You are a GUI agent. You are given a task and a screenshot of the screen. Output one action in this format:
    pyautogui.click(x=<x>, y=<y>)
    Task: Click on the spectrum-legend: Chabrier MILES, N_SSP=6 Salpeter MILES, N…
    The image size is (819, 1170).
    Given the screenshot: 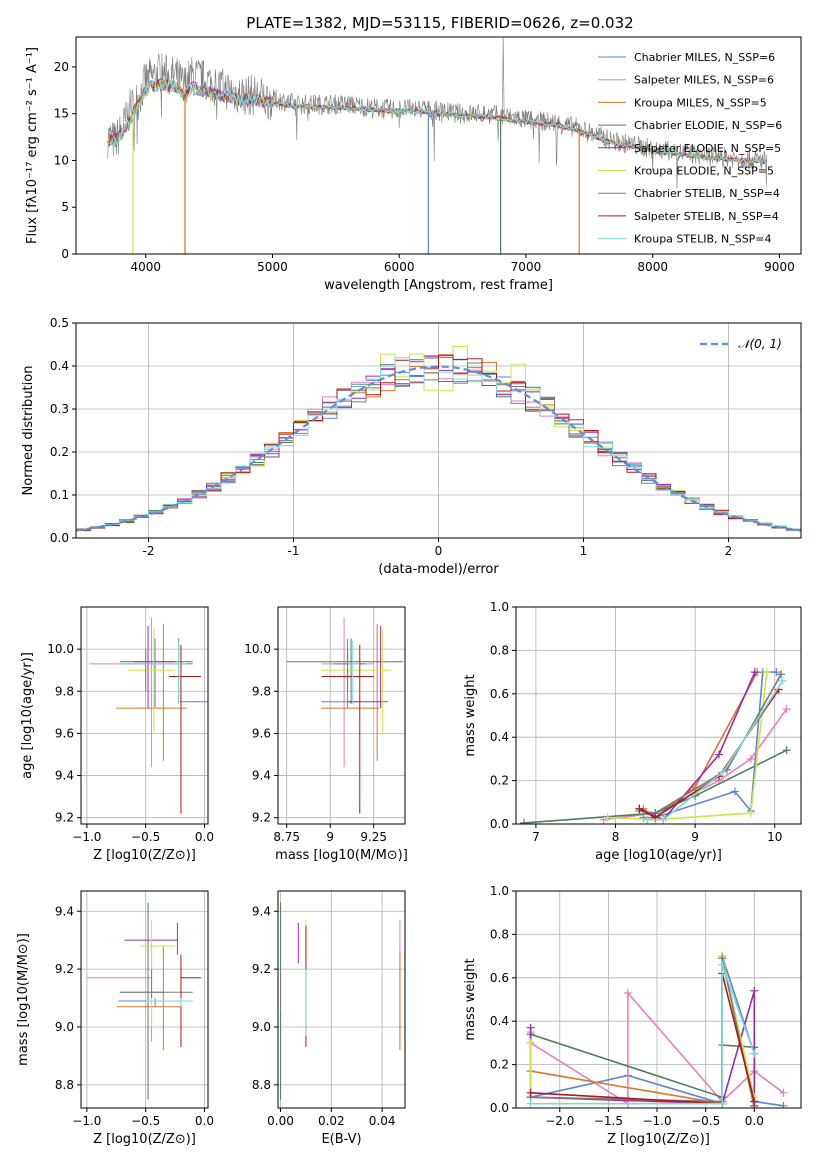 What is the action you would take?
    pyautogui.click(x=690, y=148)
    